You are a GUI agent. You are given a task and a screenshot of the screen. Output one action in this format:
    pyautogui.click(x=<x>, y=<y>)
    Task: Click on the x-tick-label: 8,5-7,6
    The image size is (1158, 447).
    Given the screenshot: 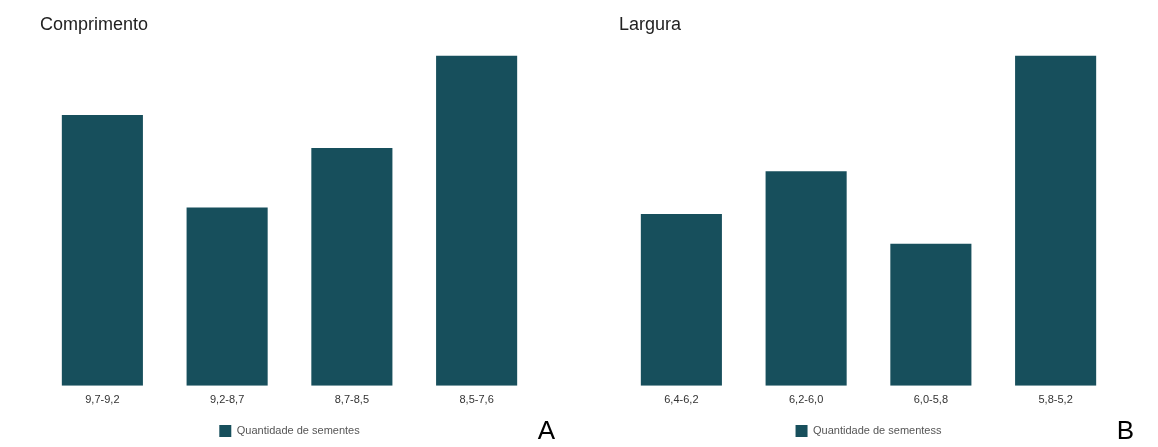 What is the action you would take?
    pyautogui.click(x=476, y=399)
    